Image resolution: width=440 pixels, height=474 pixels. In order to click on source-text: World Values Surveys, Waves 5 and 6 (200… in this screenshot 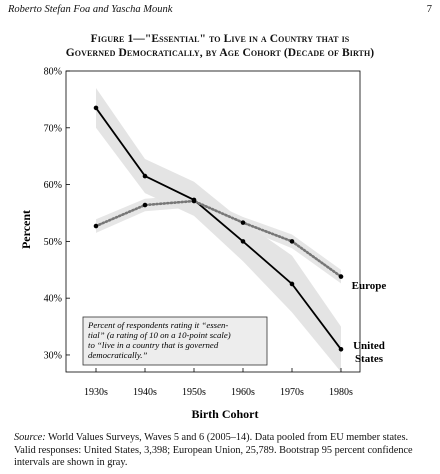, I will do `click(213, 450)`.